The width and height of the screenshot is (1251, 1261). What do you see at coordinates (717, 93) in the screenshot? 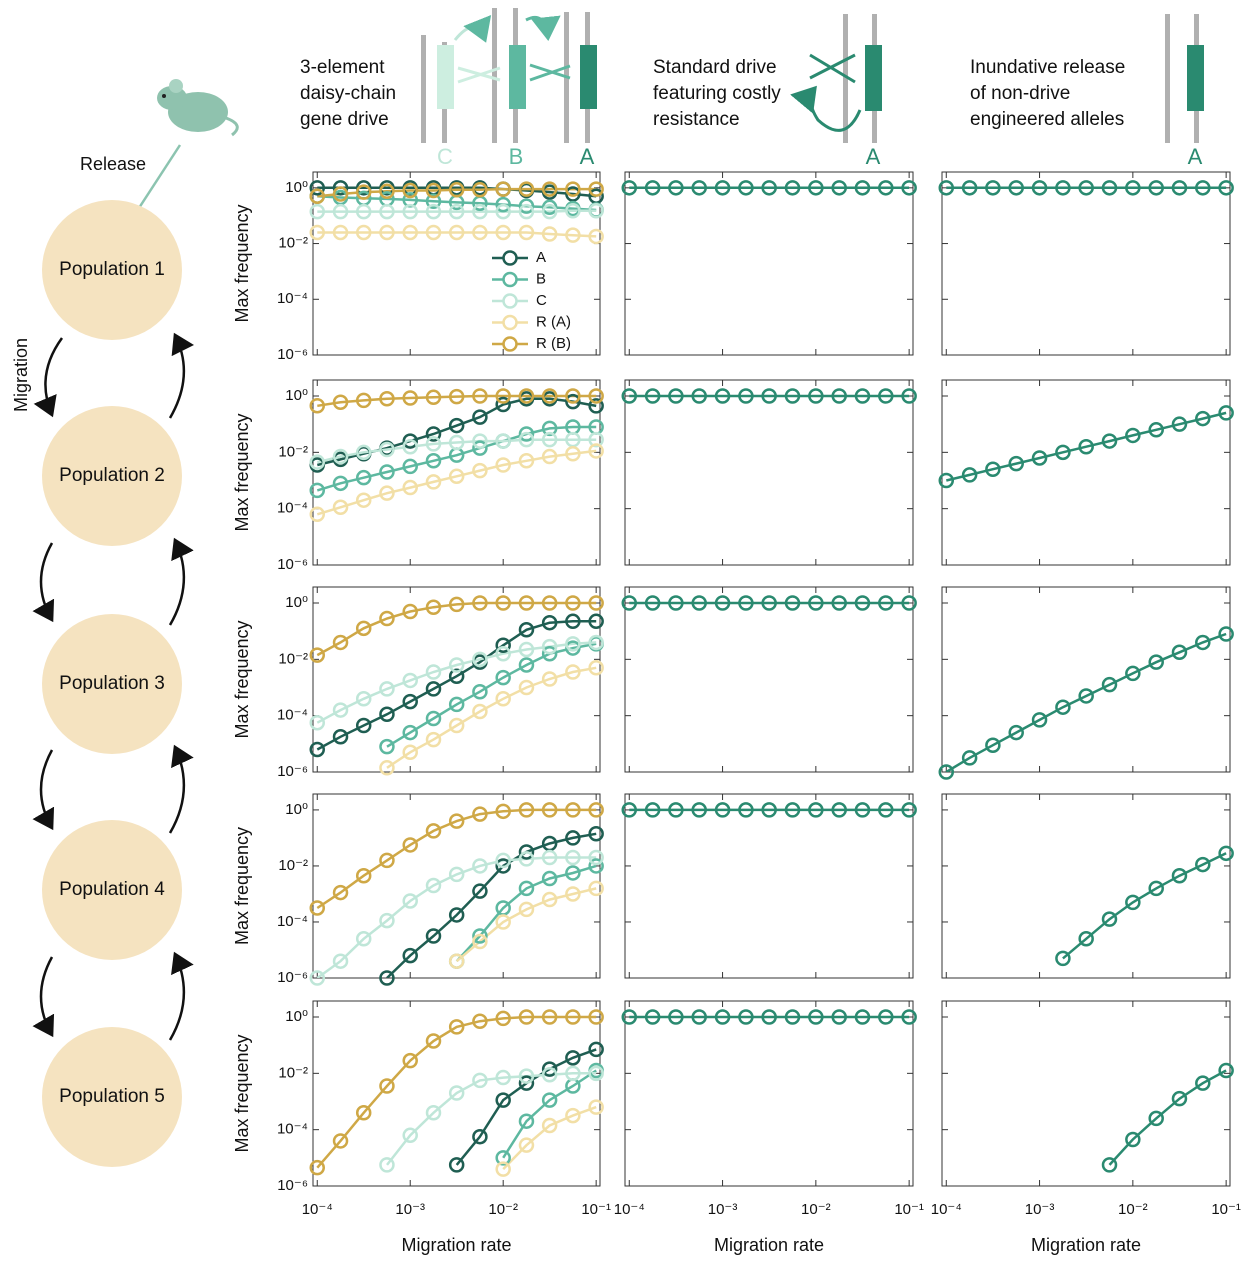
I see `header-text: featuring costly` at bounding box center [717, 93].